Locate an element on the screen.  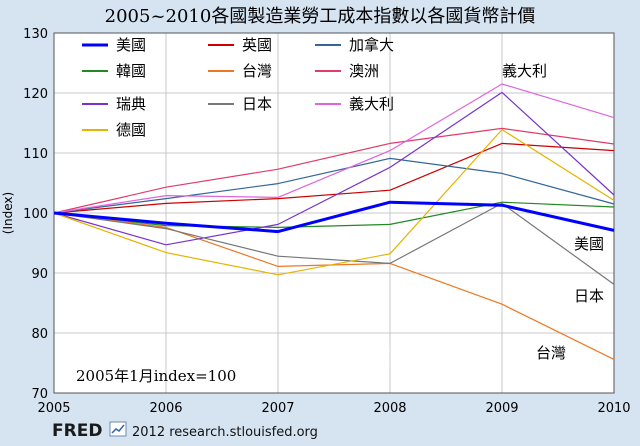
y-tick-label: 130 is located at coordinates (35, 34).